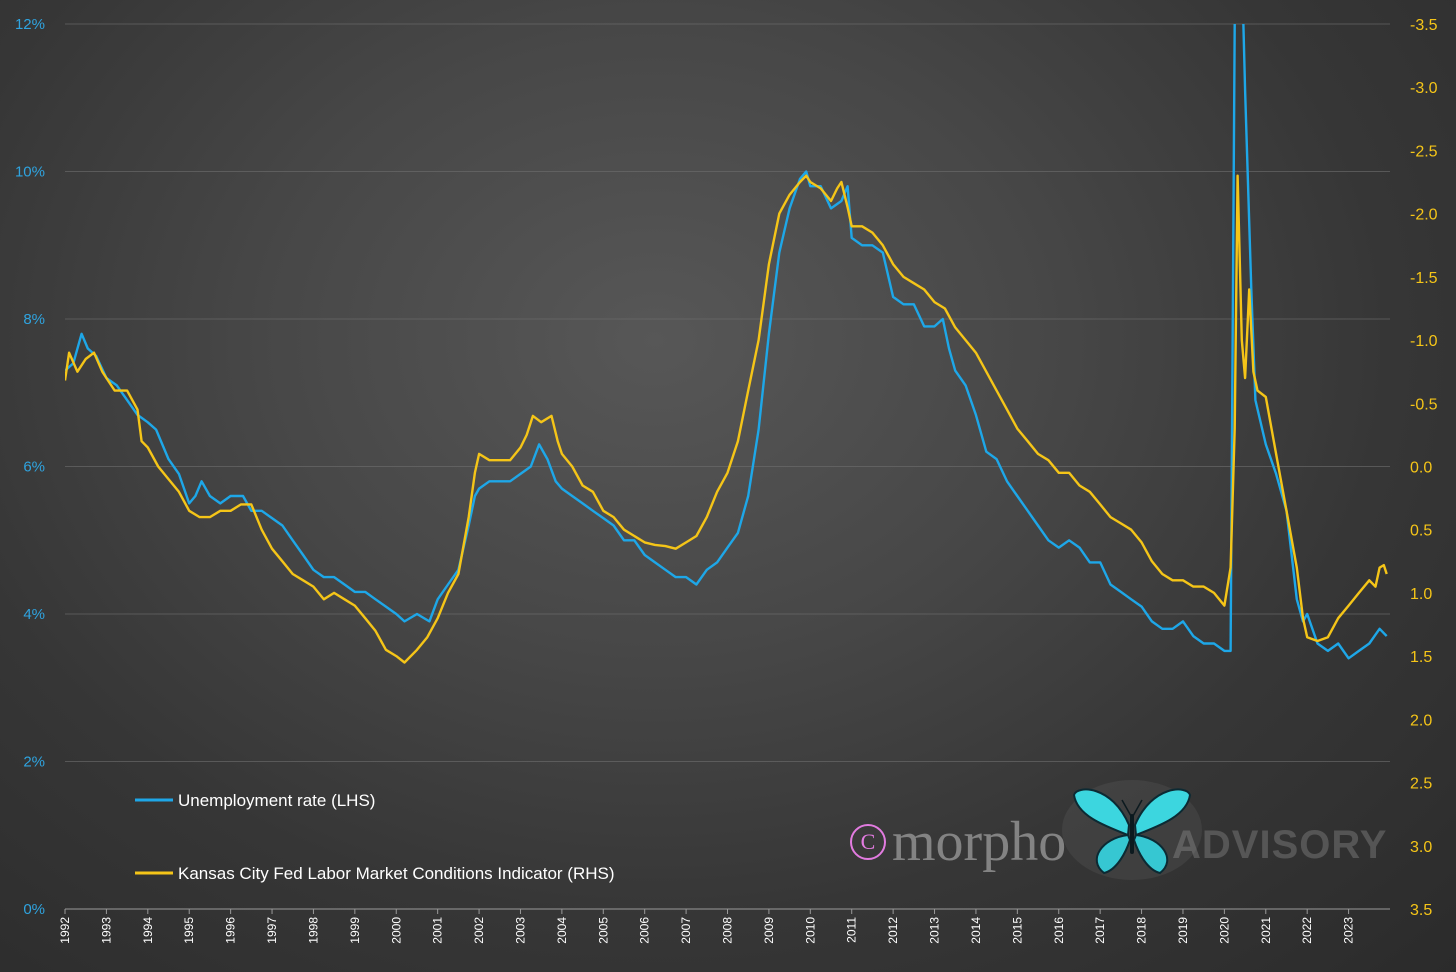  I want to click on x-tick-label: 2022, so click(1307, 930).